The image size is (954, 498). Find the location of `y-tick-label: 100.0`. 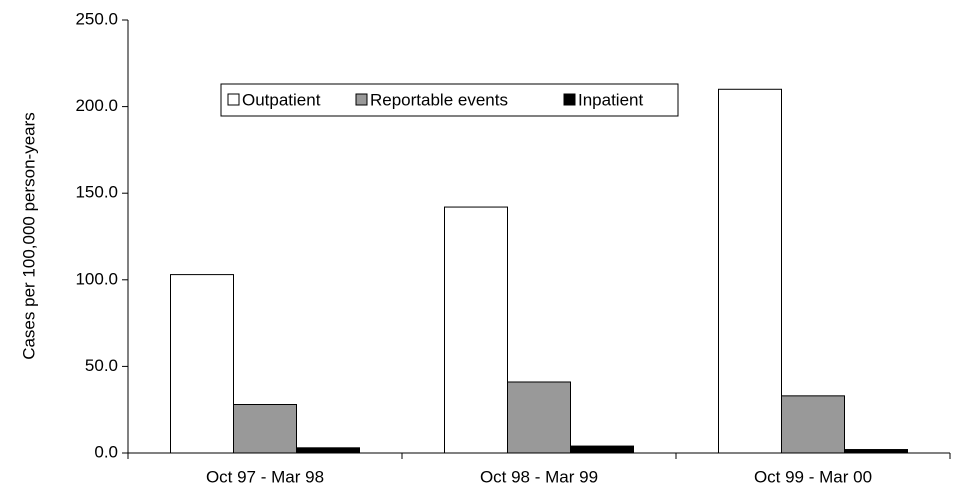

y-tick-label: 100.0 is located at coordinates (96, 278).